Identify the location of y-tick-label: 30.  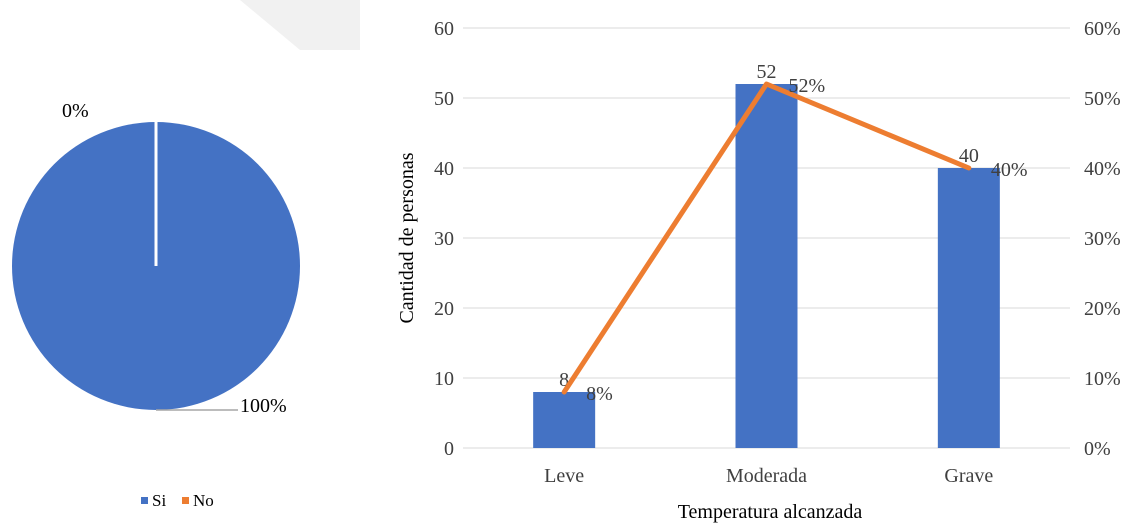
(444, 239).